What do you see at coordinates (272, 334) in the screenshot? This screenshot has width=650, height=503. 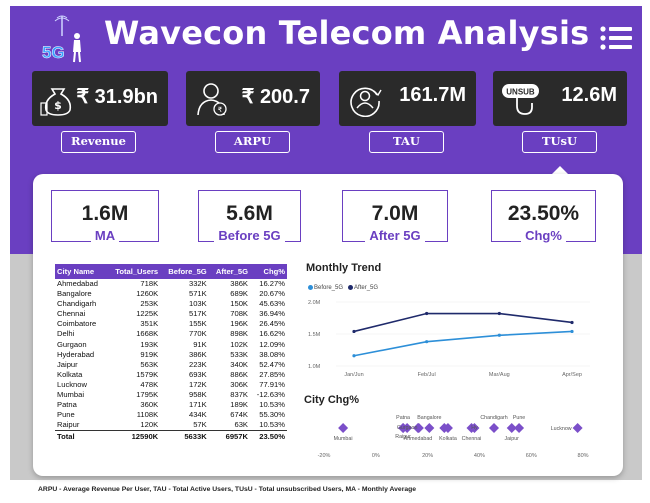 I see `table-cell: 16.62%` at bounding box center [272, 334].